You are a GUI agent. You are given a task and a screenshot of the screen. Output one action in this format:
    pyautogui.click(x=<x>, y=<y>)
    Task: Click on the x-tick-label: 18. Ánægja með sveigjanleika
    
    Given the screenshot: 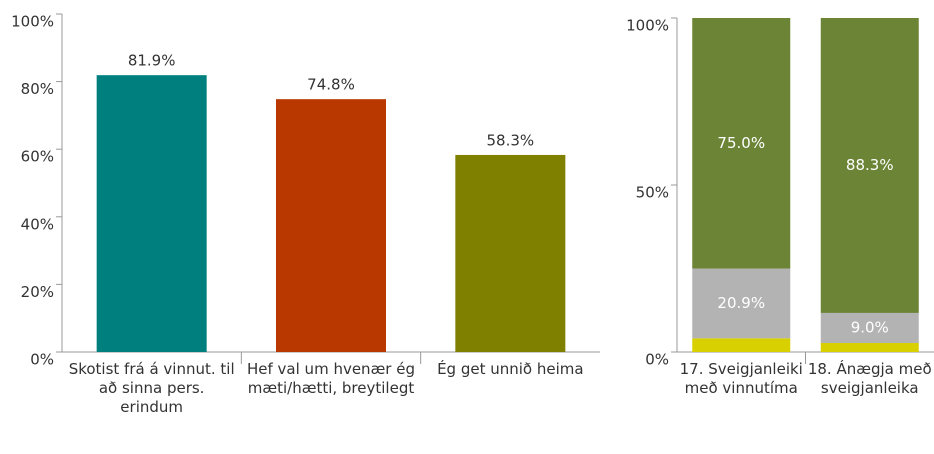 What is the action you would take?
    pyautogui.click(x=869, y=378)
    